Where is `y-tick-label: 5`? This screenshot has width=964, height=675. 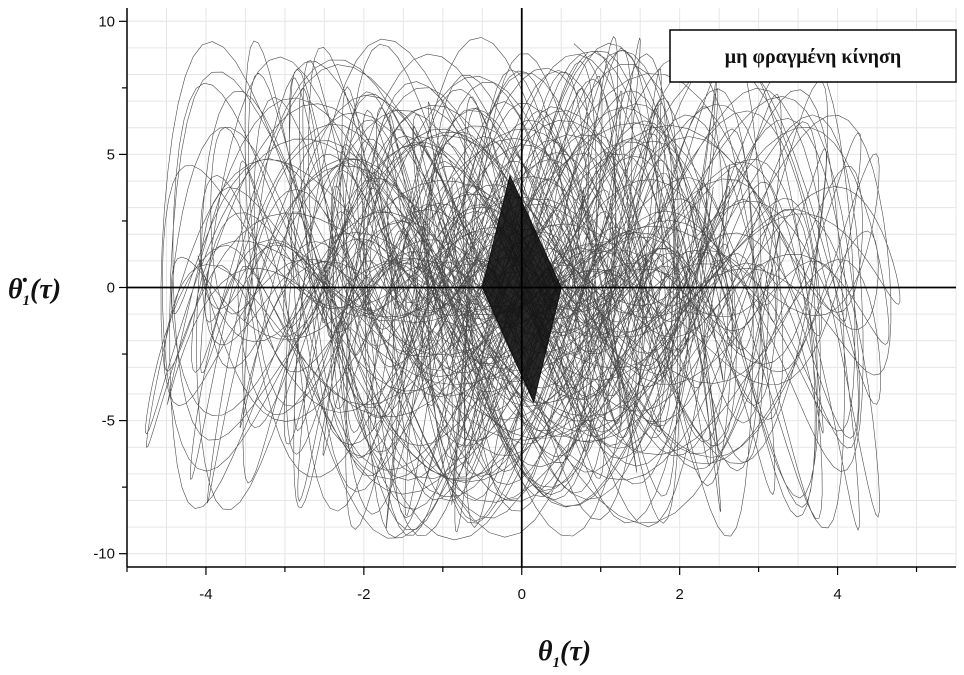
y-tick-label: 5 is located at coordinates (111, 154).